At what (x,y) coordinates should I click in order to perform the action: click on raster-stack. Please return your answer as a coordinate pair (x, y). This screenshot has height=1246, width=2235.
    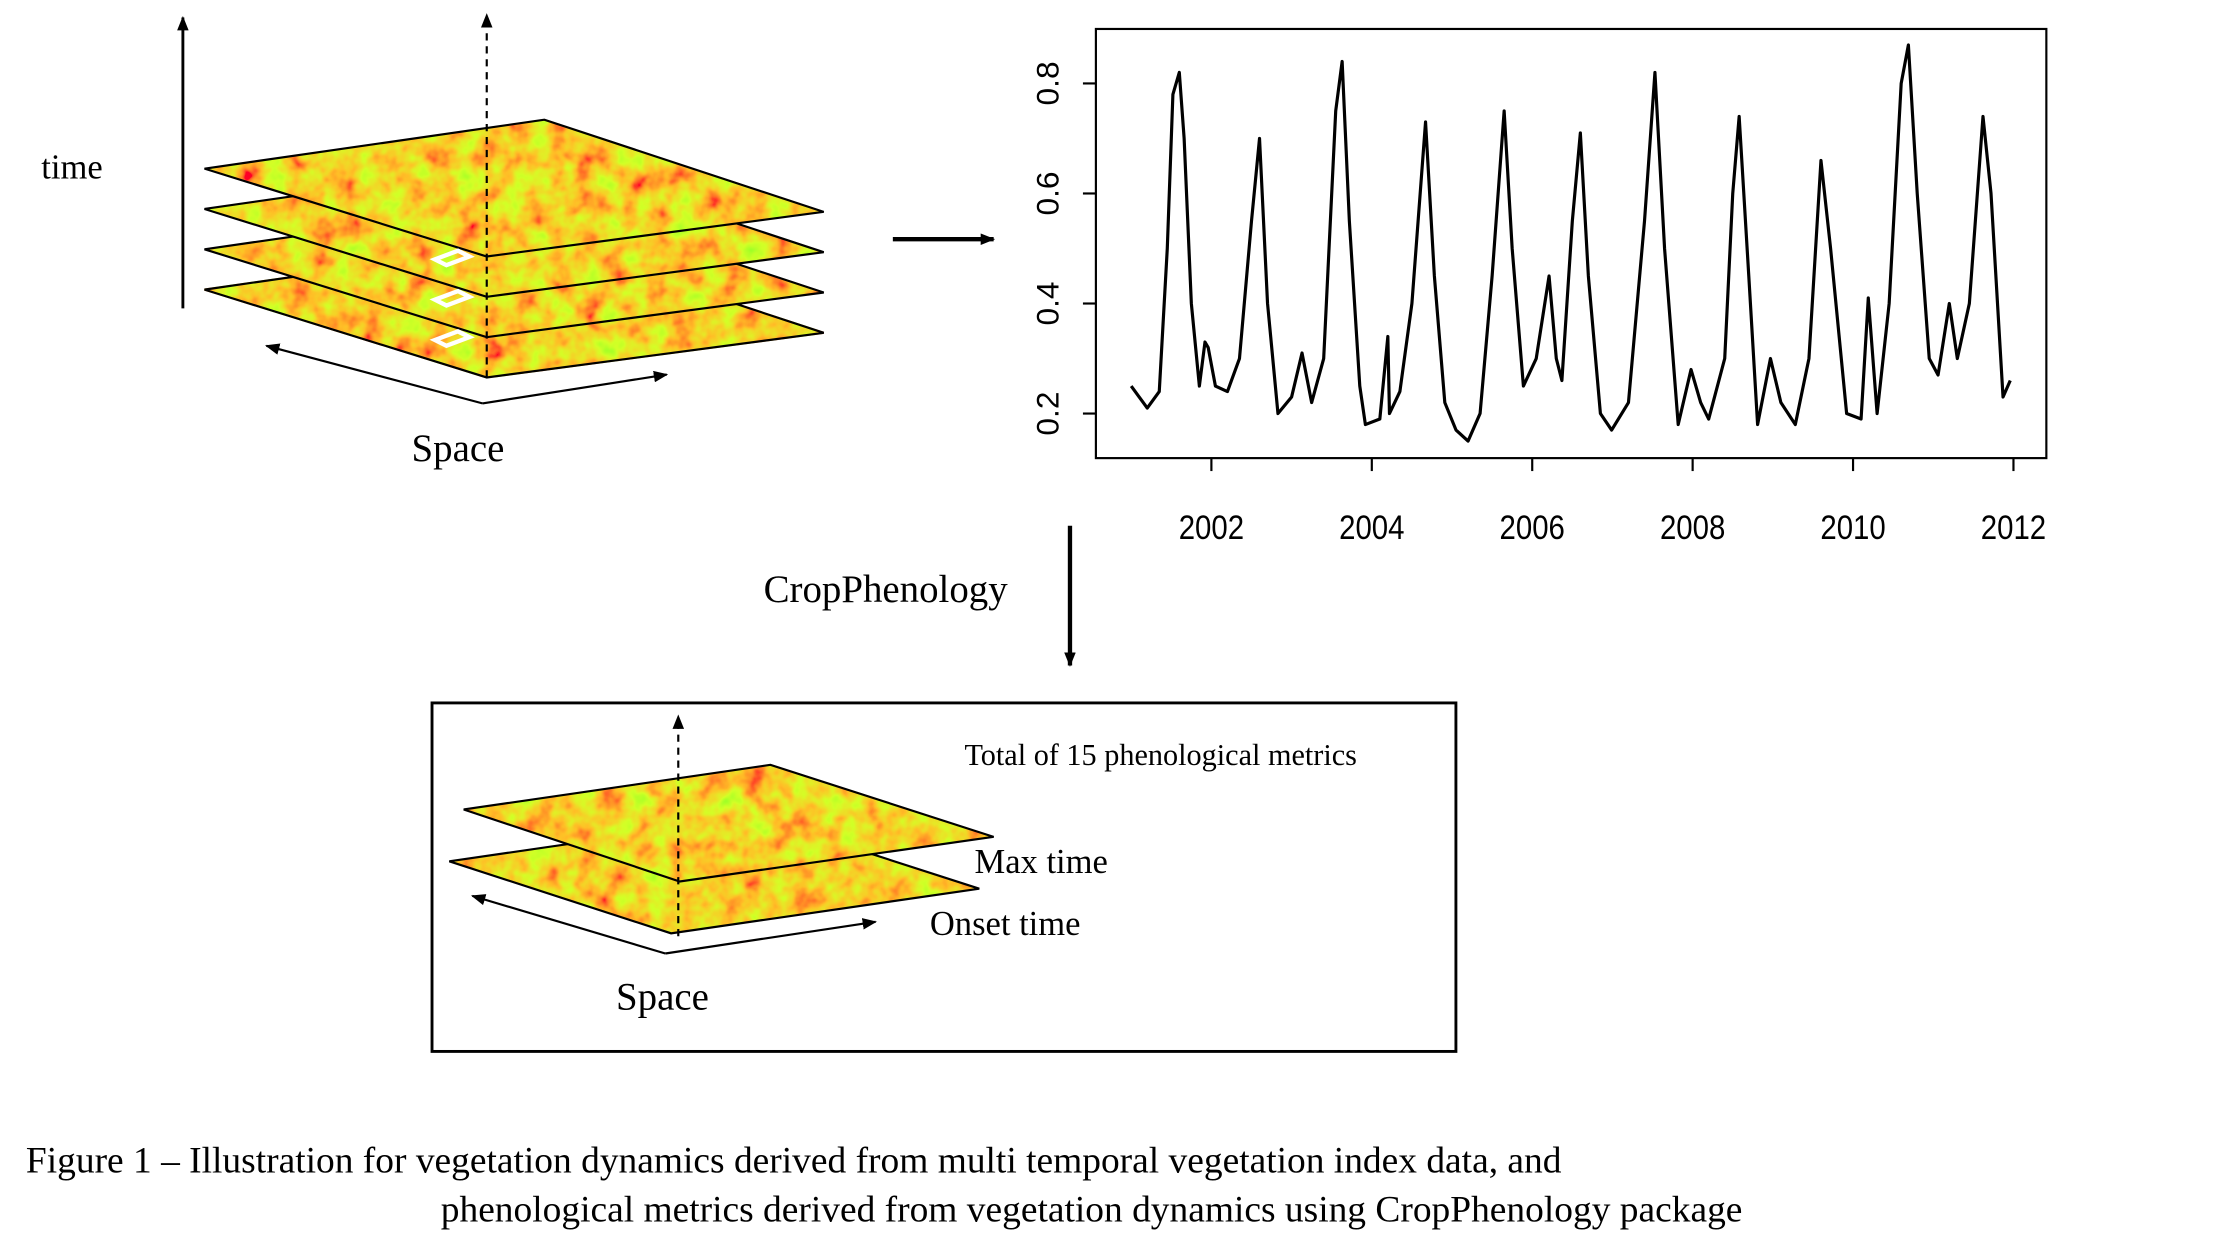
    Looking at the image, I should click on (514, 196).